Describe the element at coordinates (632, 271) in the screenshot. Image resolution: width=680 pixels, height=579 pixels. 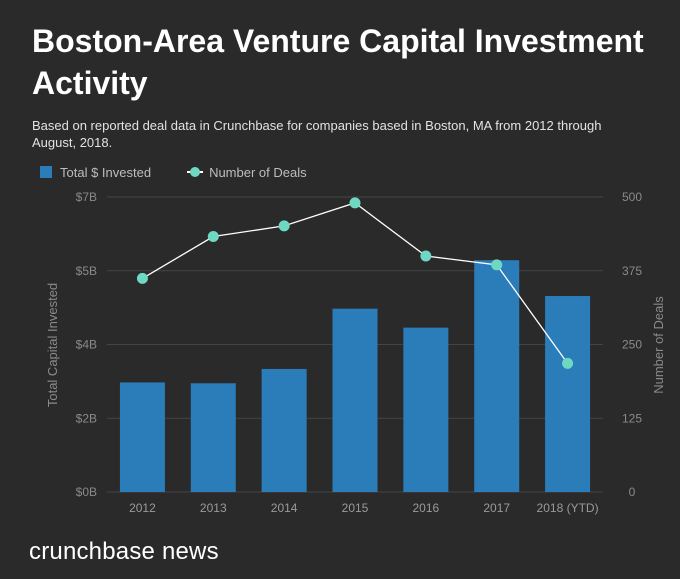
I see `y2-tick-label: 375` at that location.